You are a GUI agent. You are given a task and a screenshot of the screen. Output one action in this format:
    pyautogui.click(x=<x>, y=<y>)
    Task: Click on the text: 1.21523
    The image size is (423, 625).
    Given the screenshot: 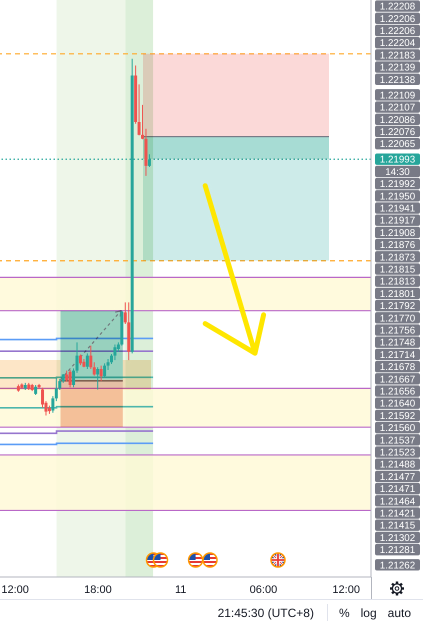 What is the action you would take?
    pyautogui.click(x=398, y=453)
    